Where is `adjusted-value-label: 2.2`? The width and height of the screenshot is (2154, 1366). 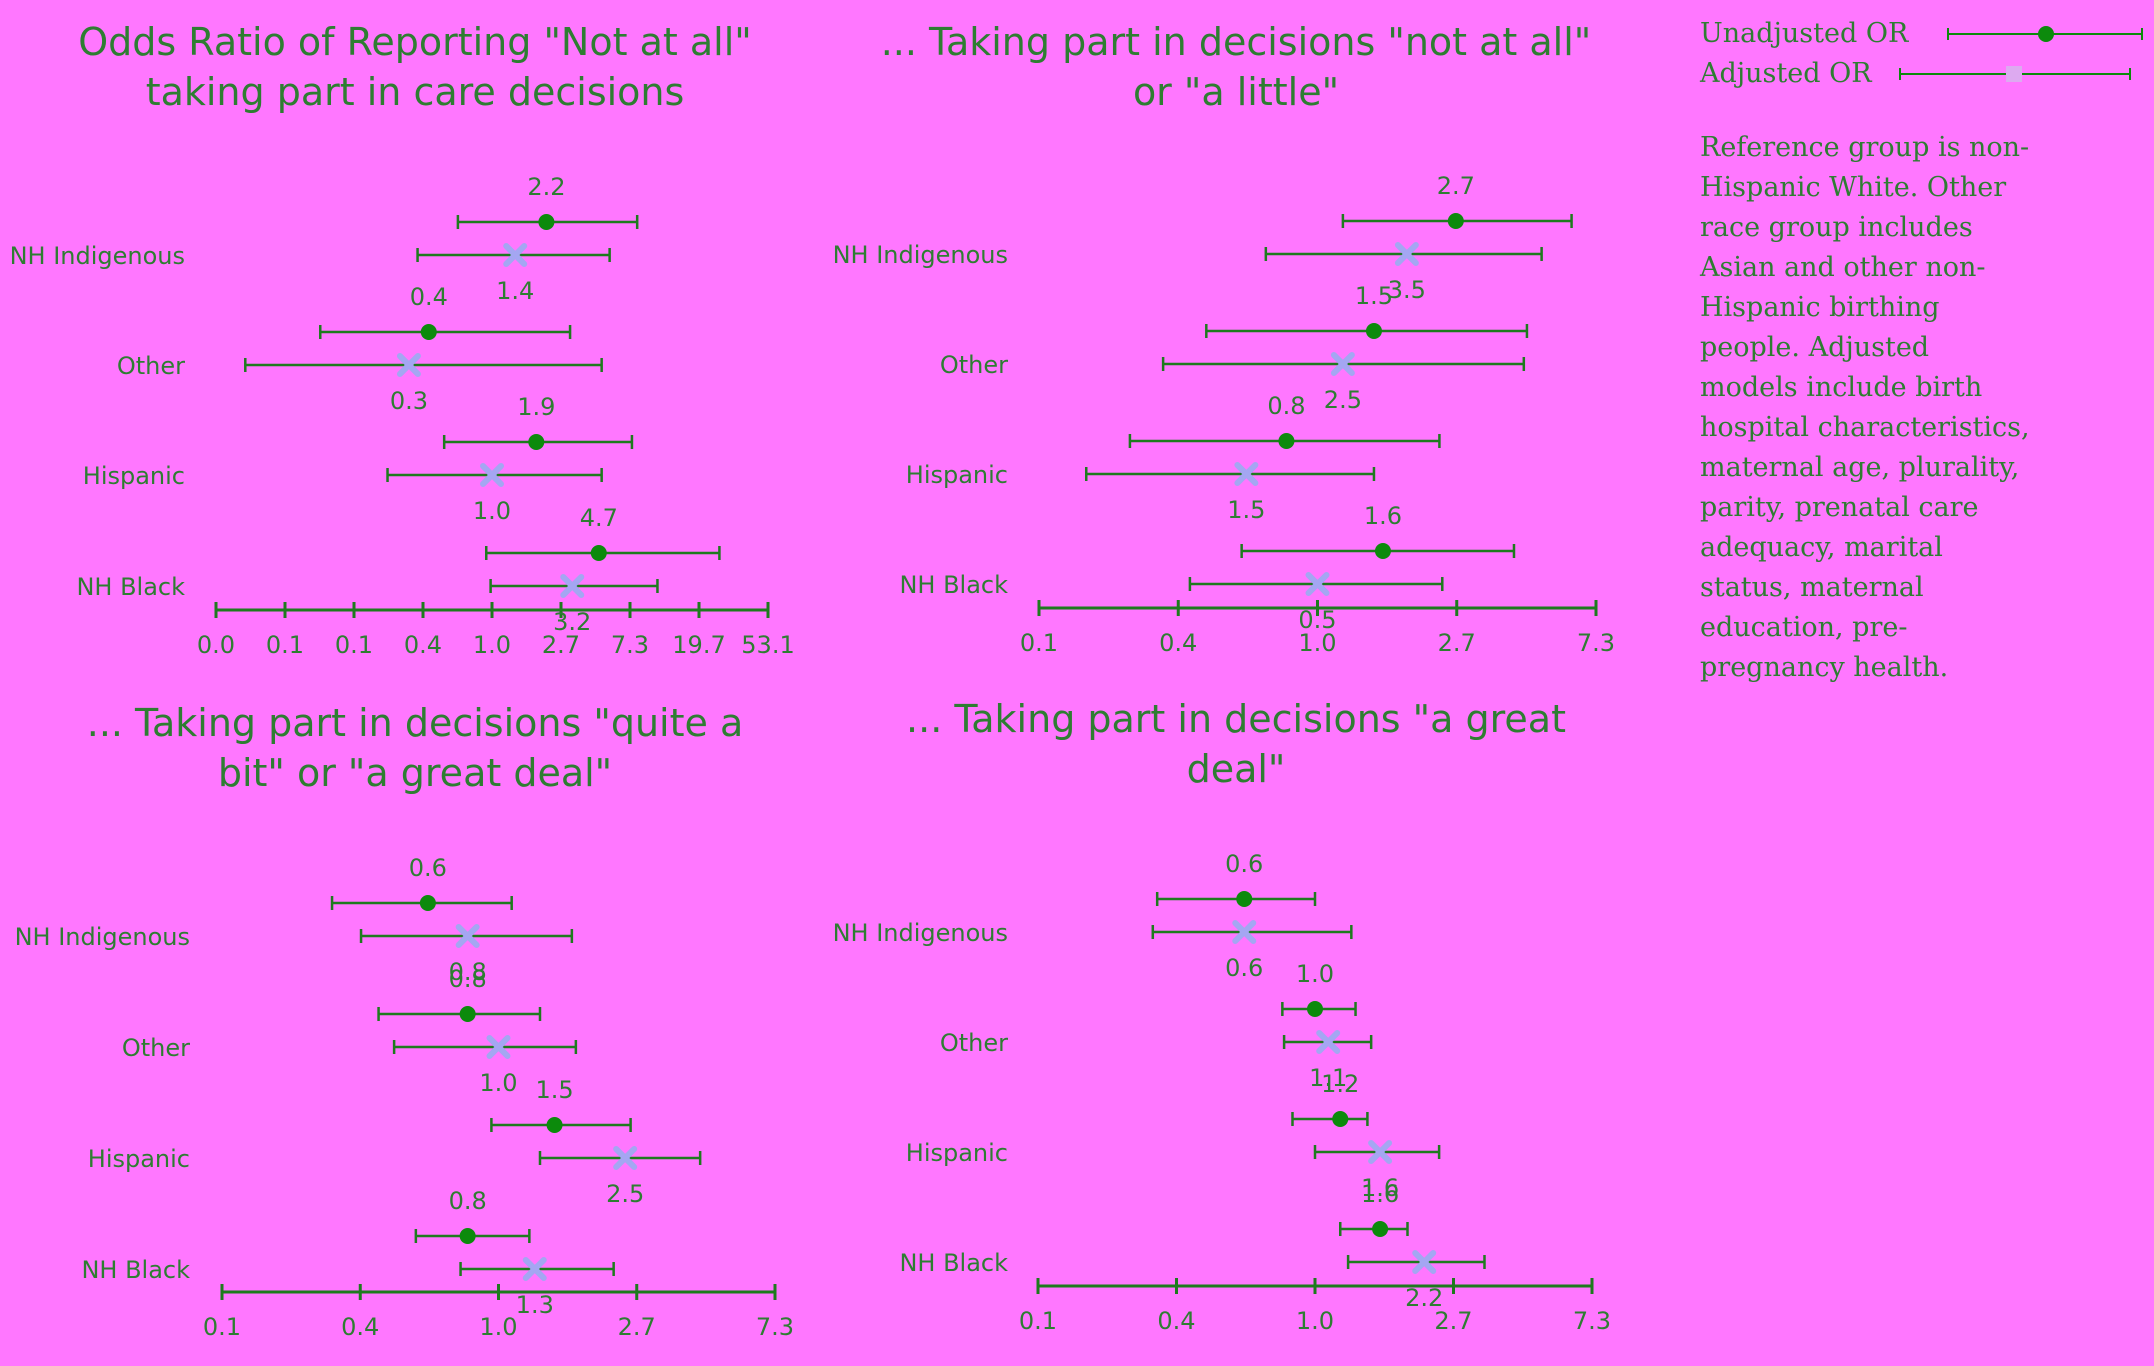 adjusted-value-label: 2.2 is located at coordinates (1424, 1298).